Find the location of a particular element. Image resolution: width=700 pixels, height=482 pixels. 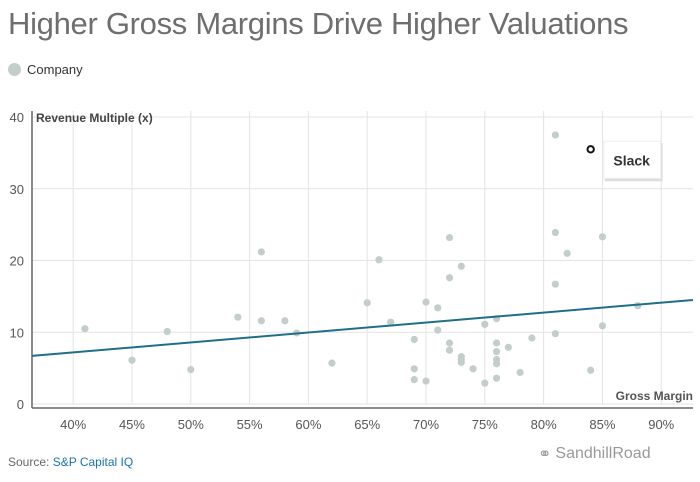

highlight-point is located at coordinates (590, 149).